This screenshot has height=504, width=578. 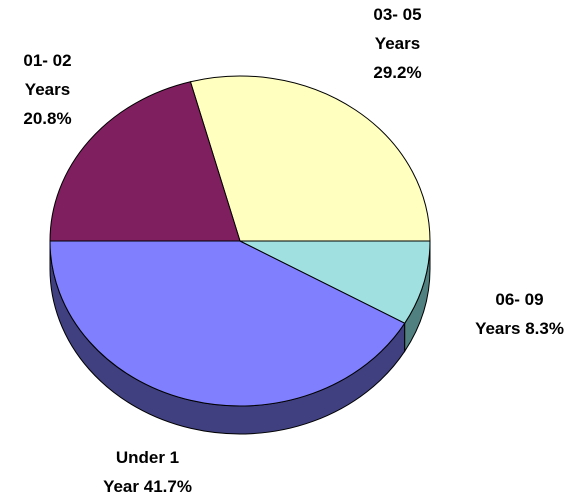 I want to click on value-label: 29.2%, so click(x=397, y=72).